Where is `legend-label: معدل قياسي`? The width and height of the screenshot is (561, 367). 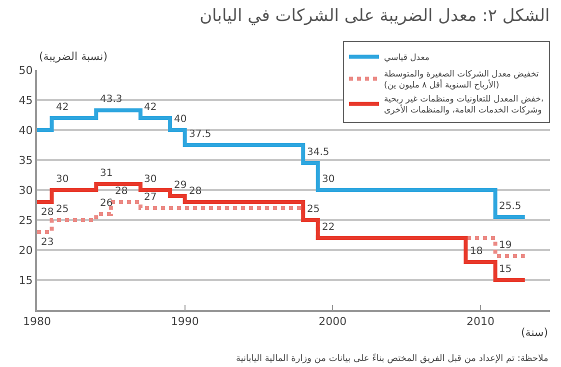
legend-label: معدل قياسي is located at coordinates (407, 58).